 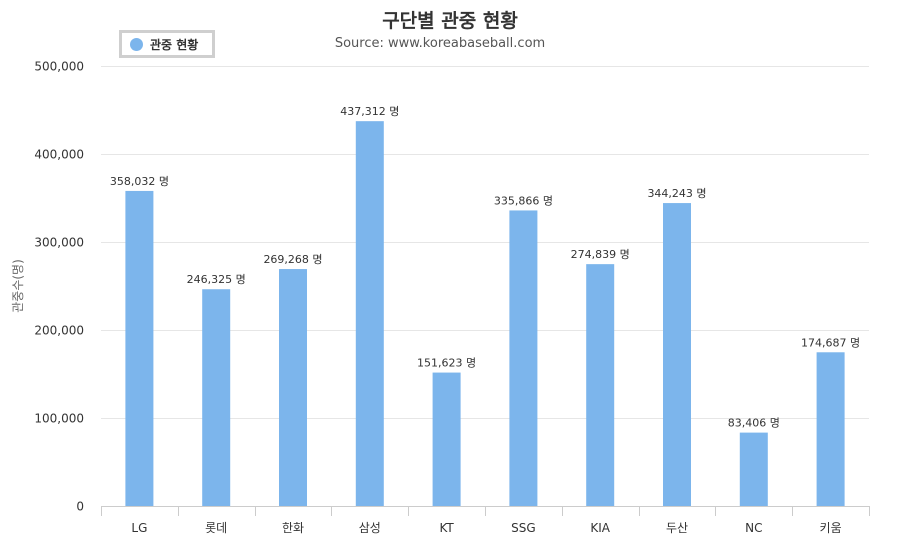 What do you see at coordinates (676, 193) in the screenshot?
I see `data-label: 344,243 명` at bounding box center [676, 193].